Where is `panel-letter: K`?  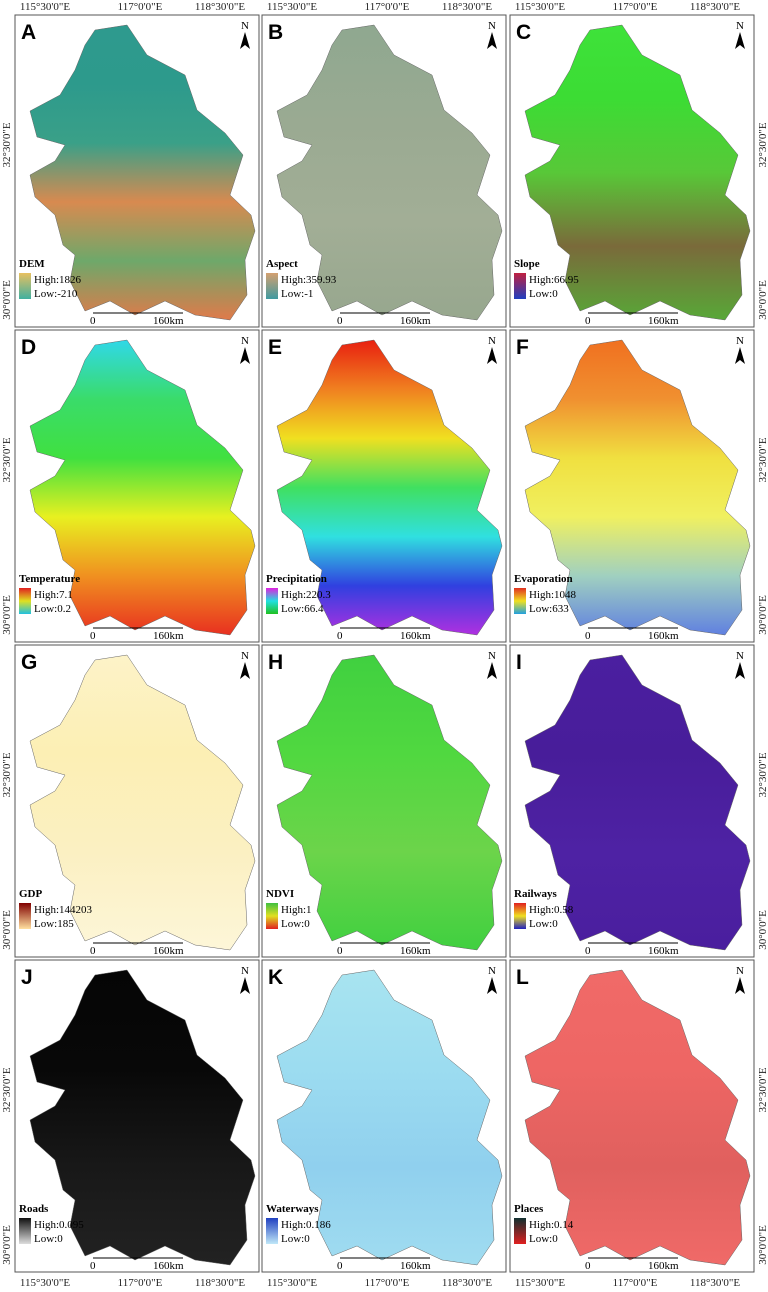
panel-letter: K is located at coordinates (275, 977).